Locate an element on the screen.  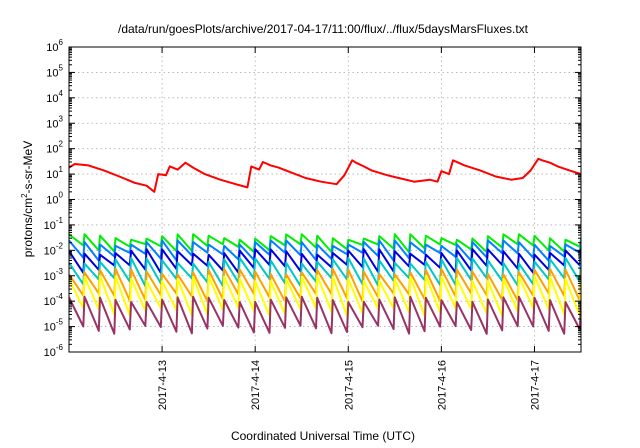
y-axis-label-unit: -s-sr-MeV is located at coordinates (28, 167).